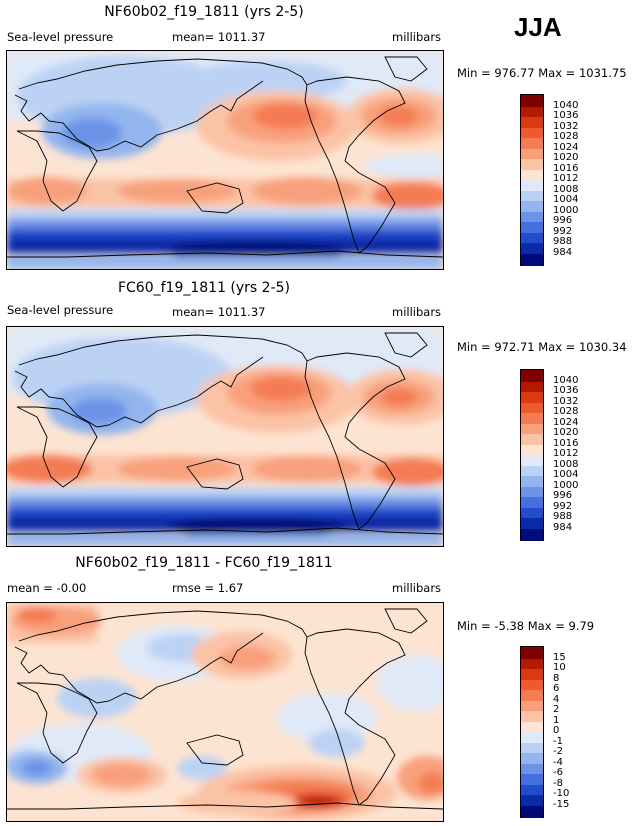 Image resolution: width=644 pixels, height=826 pixels. What do you see at coordinates (559, 657) in the screenshot?
I see `colorbar-label: 15` at bounding box center [559, 657].